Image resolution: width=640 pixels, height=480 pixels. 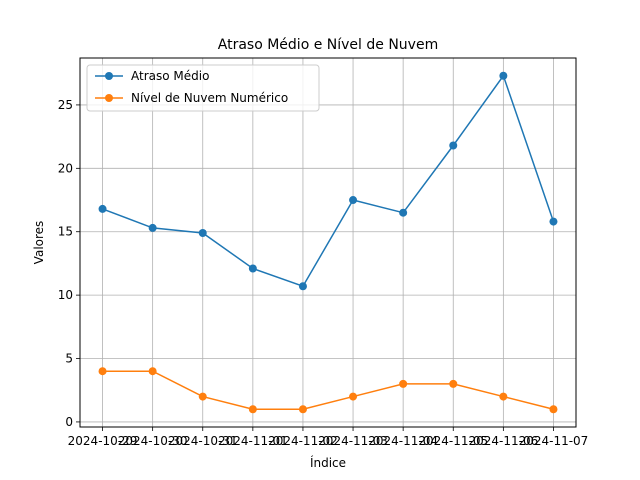 What do you see at coordinates (69, 263) in the screenshot?
I see `y-axis-ticks: 0 5 10 15 20 25` at bounding box center [69, 263].